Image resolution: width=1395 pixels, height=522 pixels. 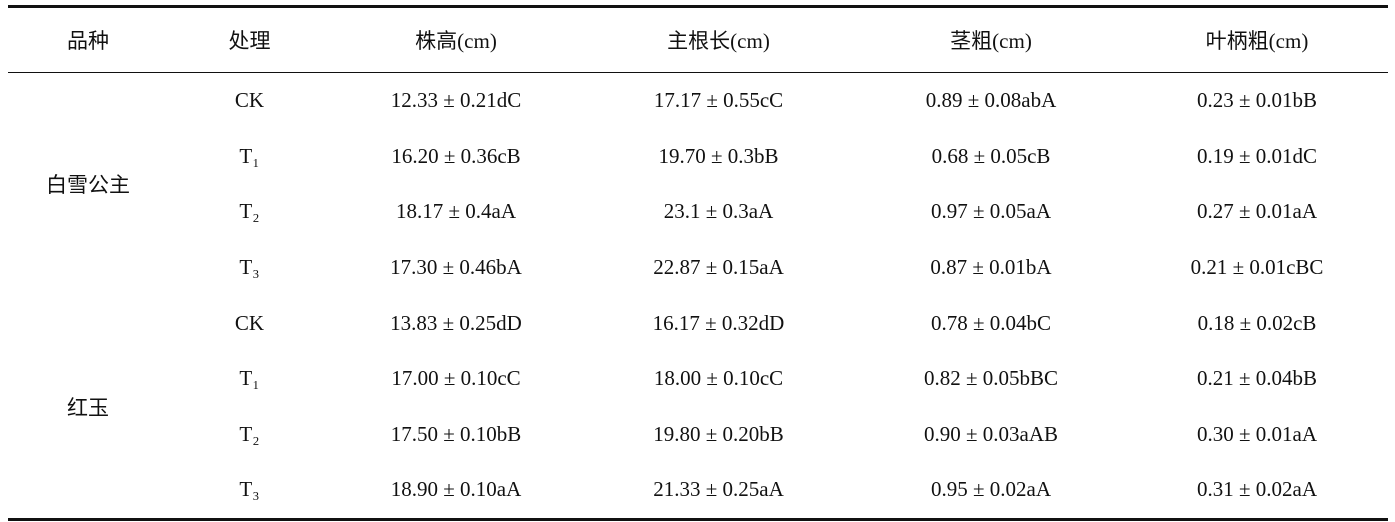 I want to click on value-cell: 0.97 ± 0.05aA, so click(x=990, y=211).